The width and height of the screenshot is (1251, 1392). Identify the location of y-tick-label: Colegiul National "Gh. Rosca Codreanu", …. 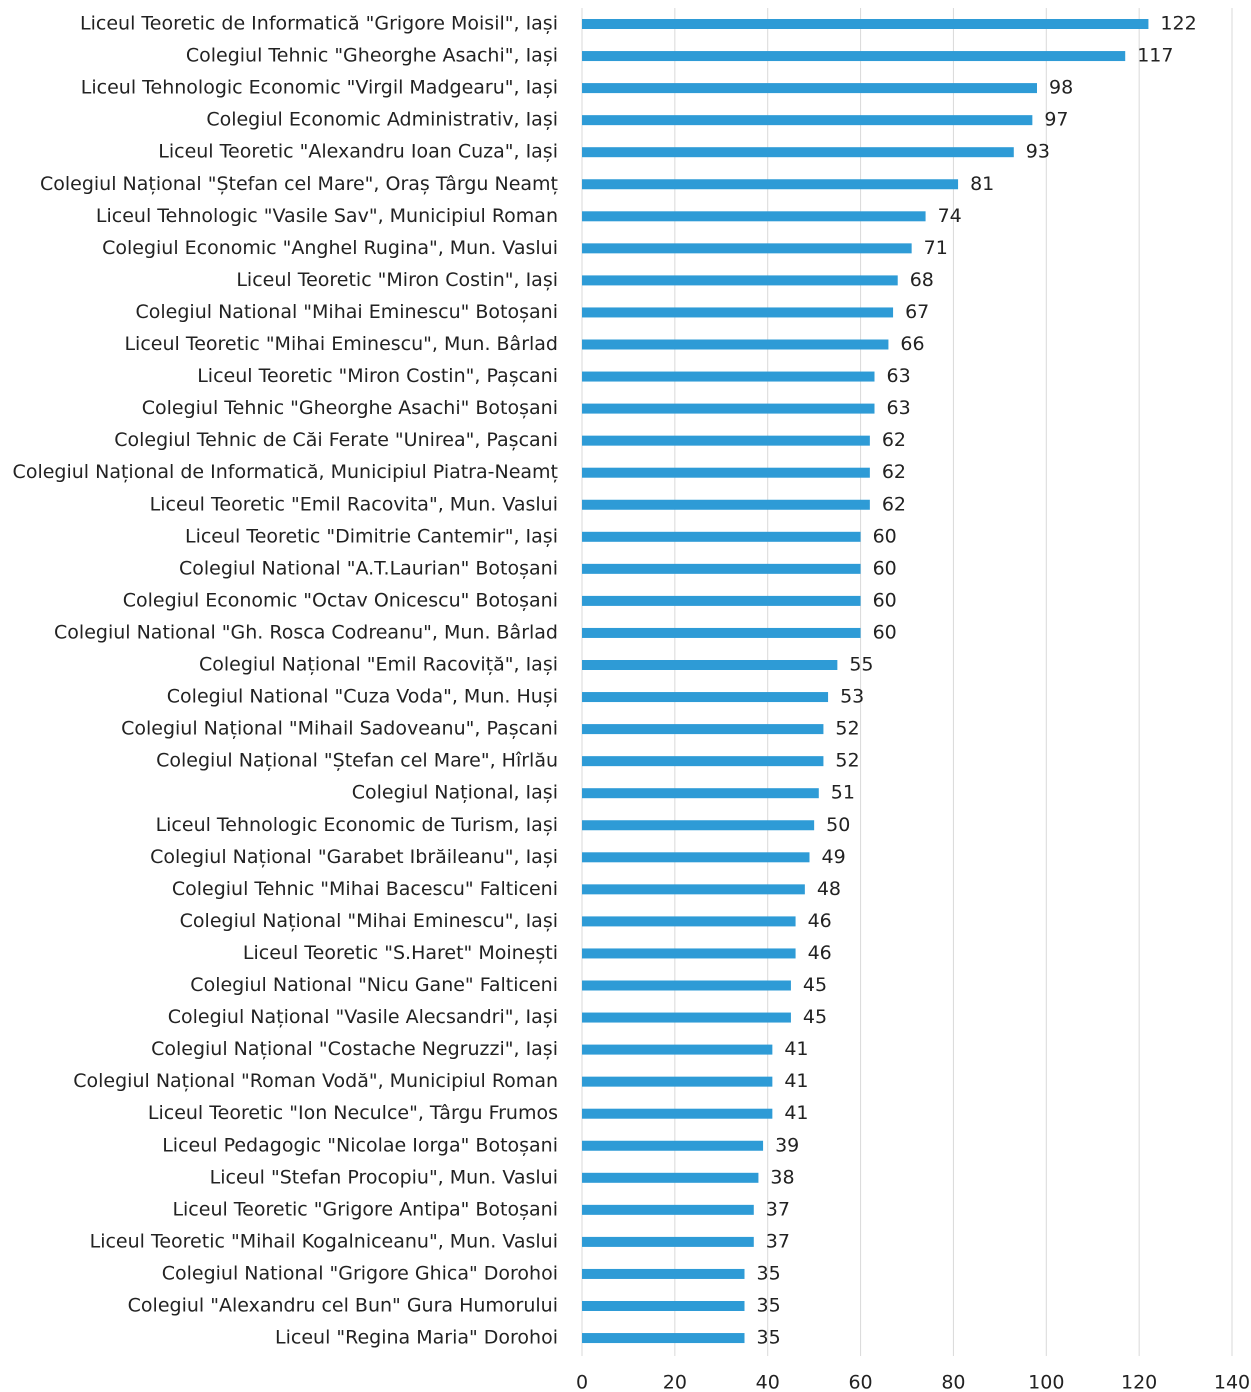
(306, 632).